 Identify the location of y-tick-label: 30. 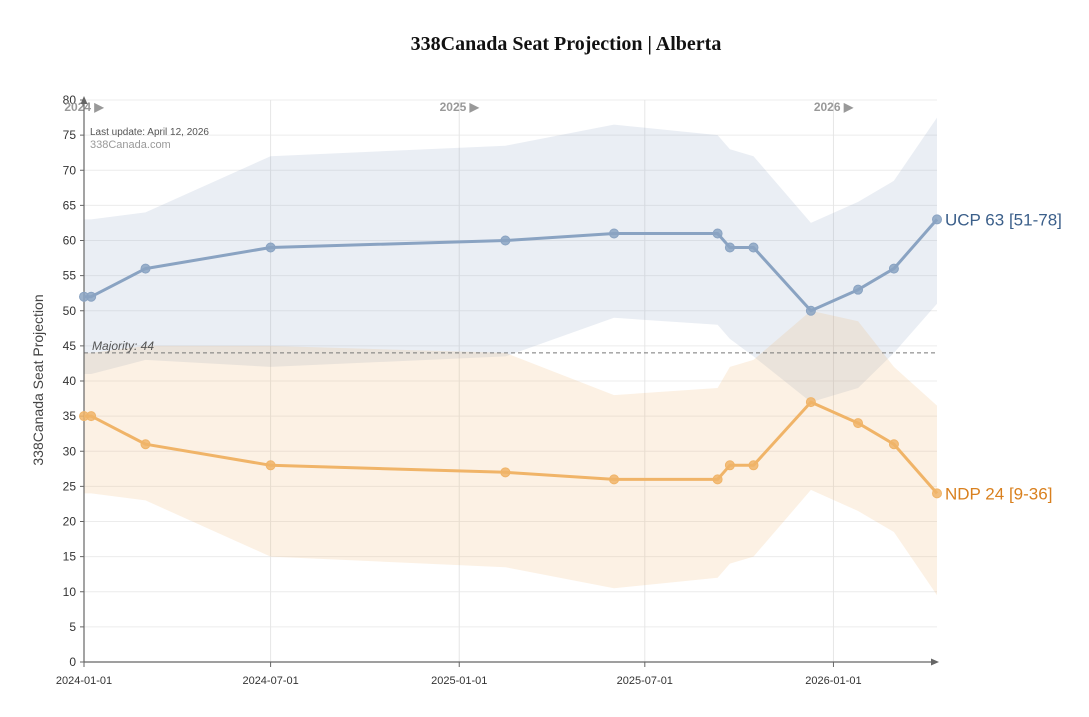
(70, 451).